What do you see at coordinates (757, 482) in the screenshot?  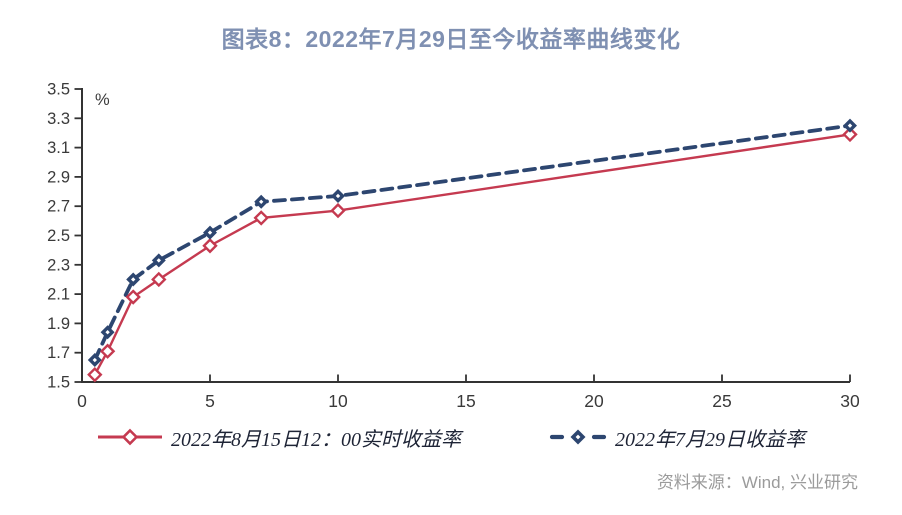 I see `source-note: 资料来源：Wind, 兴业研究` at bounding box center [757, 482].